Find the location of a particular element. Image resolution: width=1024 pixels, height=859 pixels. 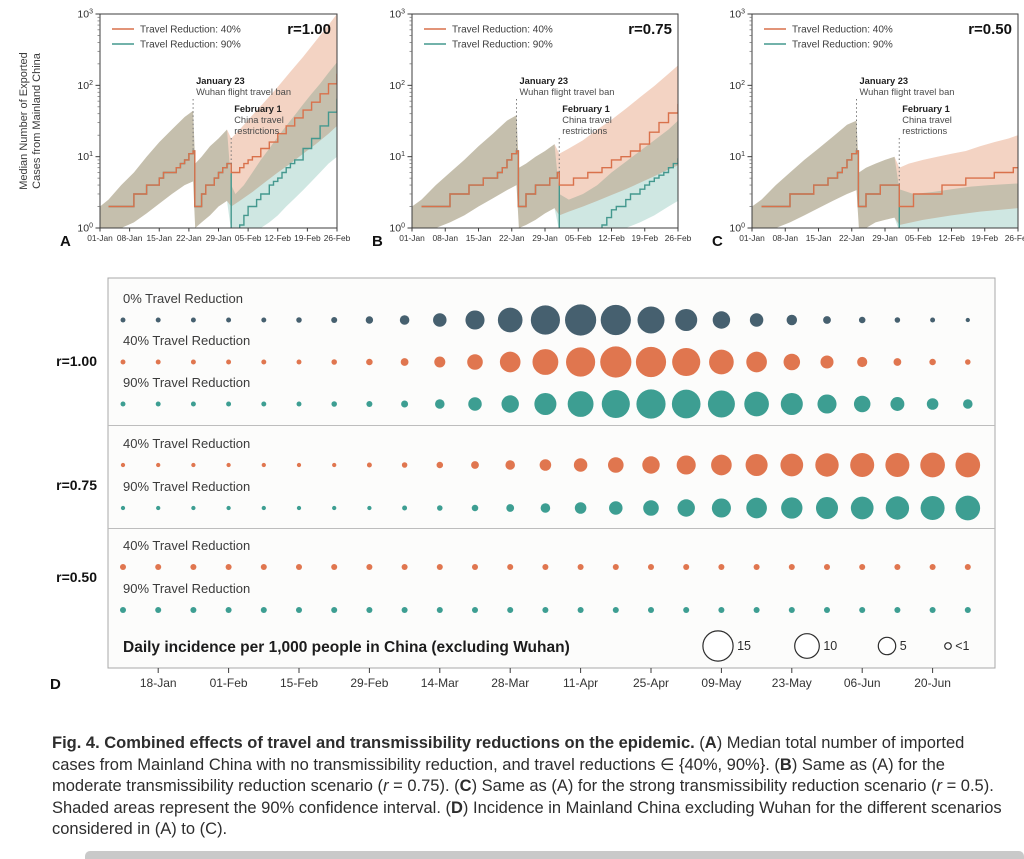

x-tick-label: 23-May is located at coordinates (792, 683).